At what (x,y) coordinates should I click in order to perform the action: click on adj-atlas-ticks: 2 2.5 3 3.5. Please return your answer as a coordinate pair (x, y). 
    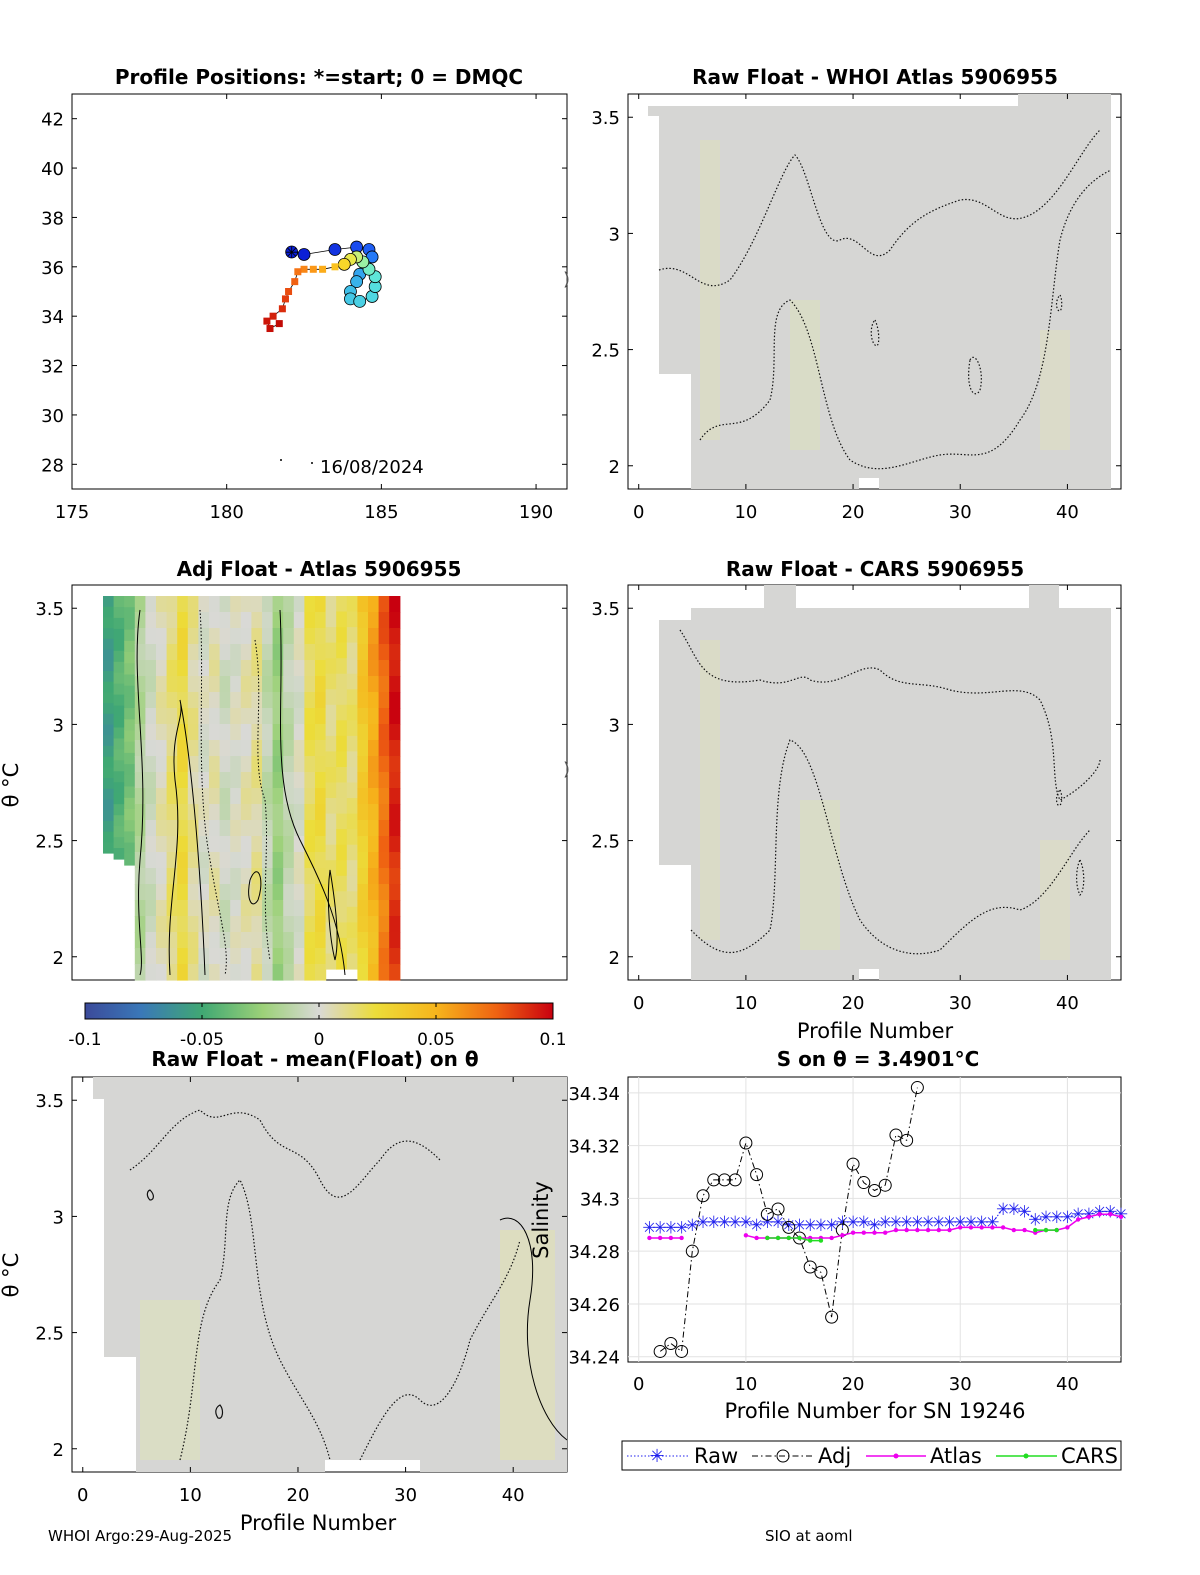
    Looking at the image, I should click on (301, 784).